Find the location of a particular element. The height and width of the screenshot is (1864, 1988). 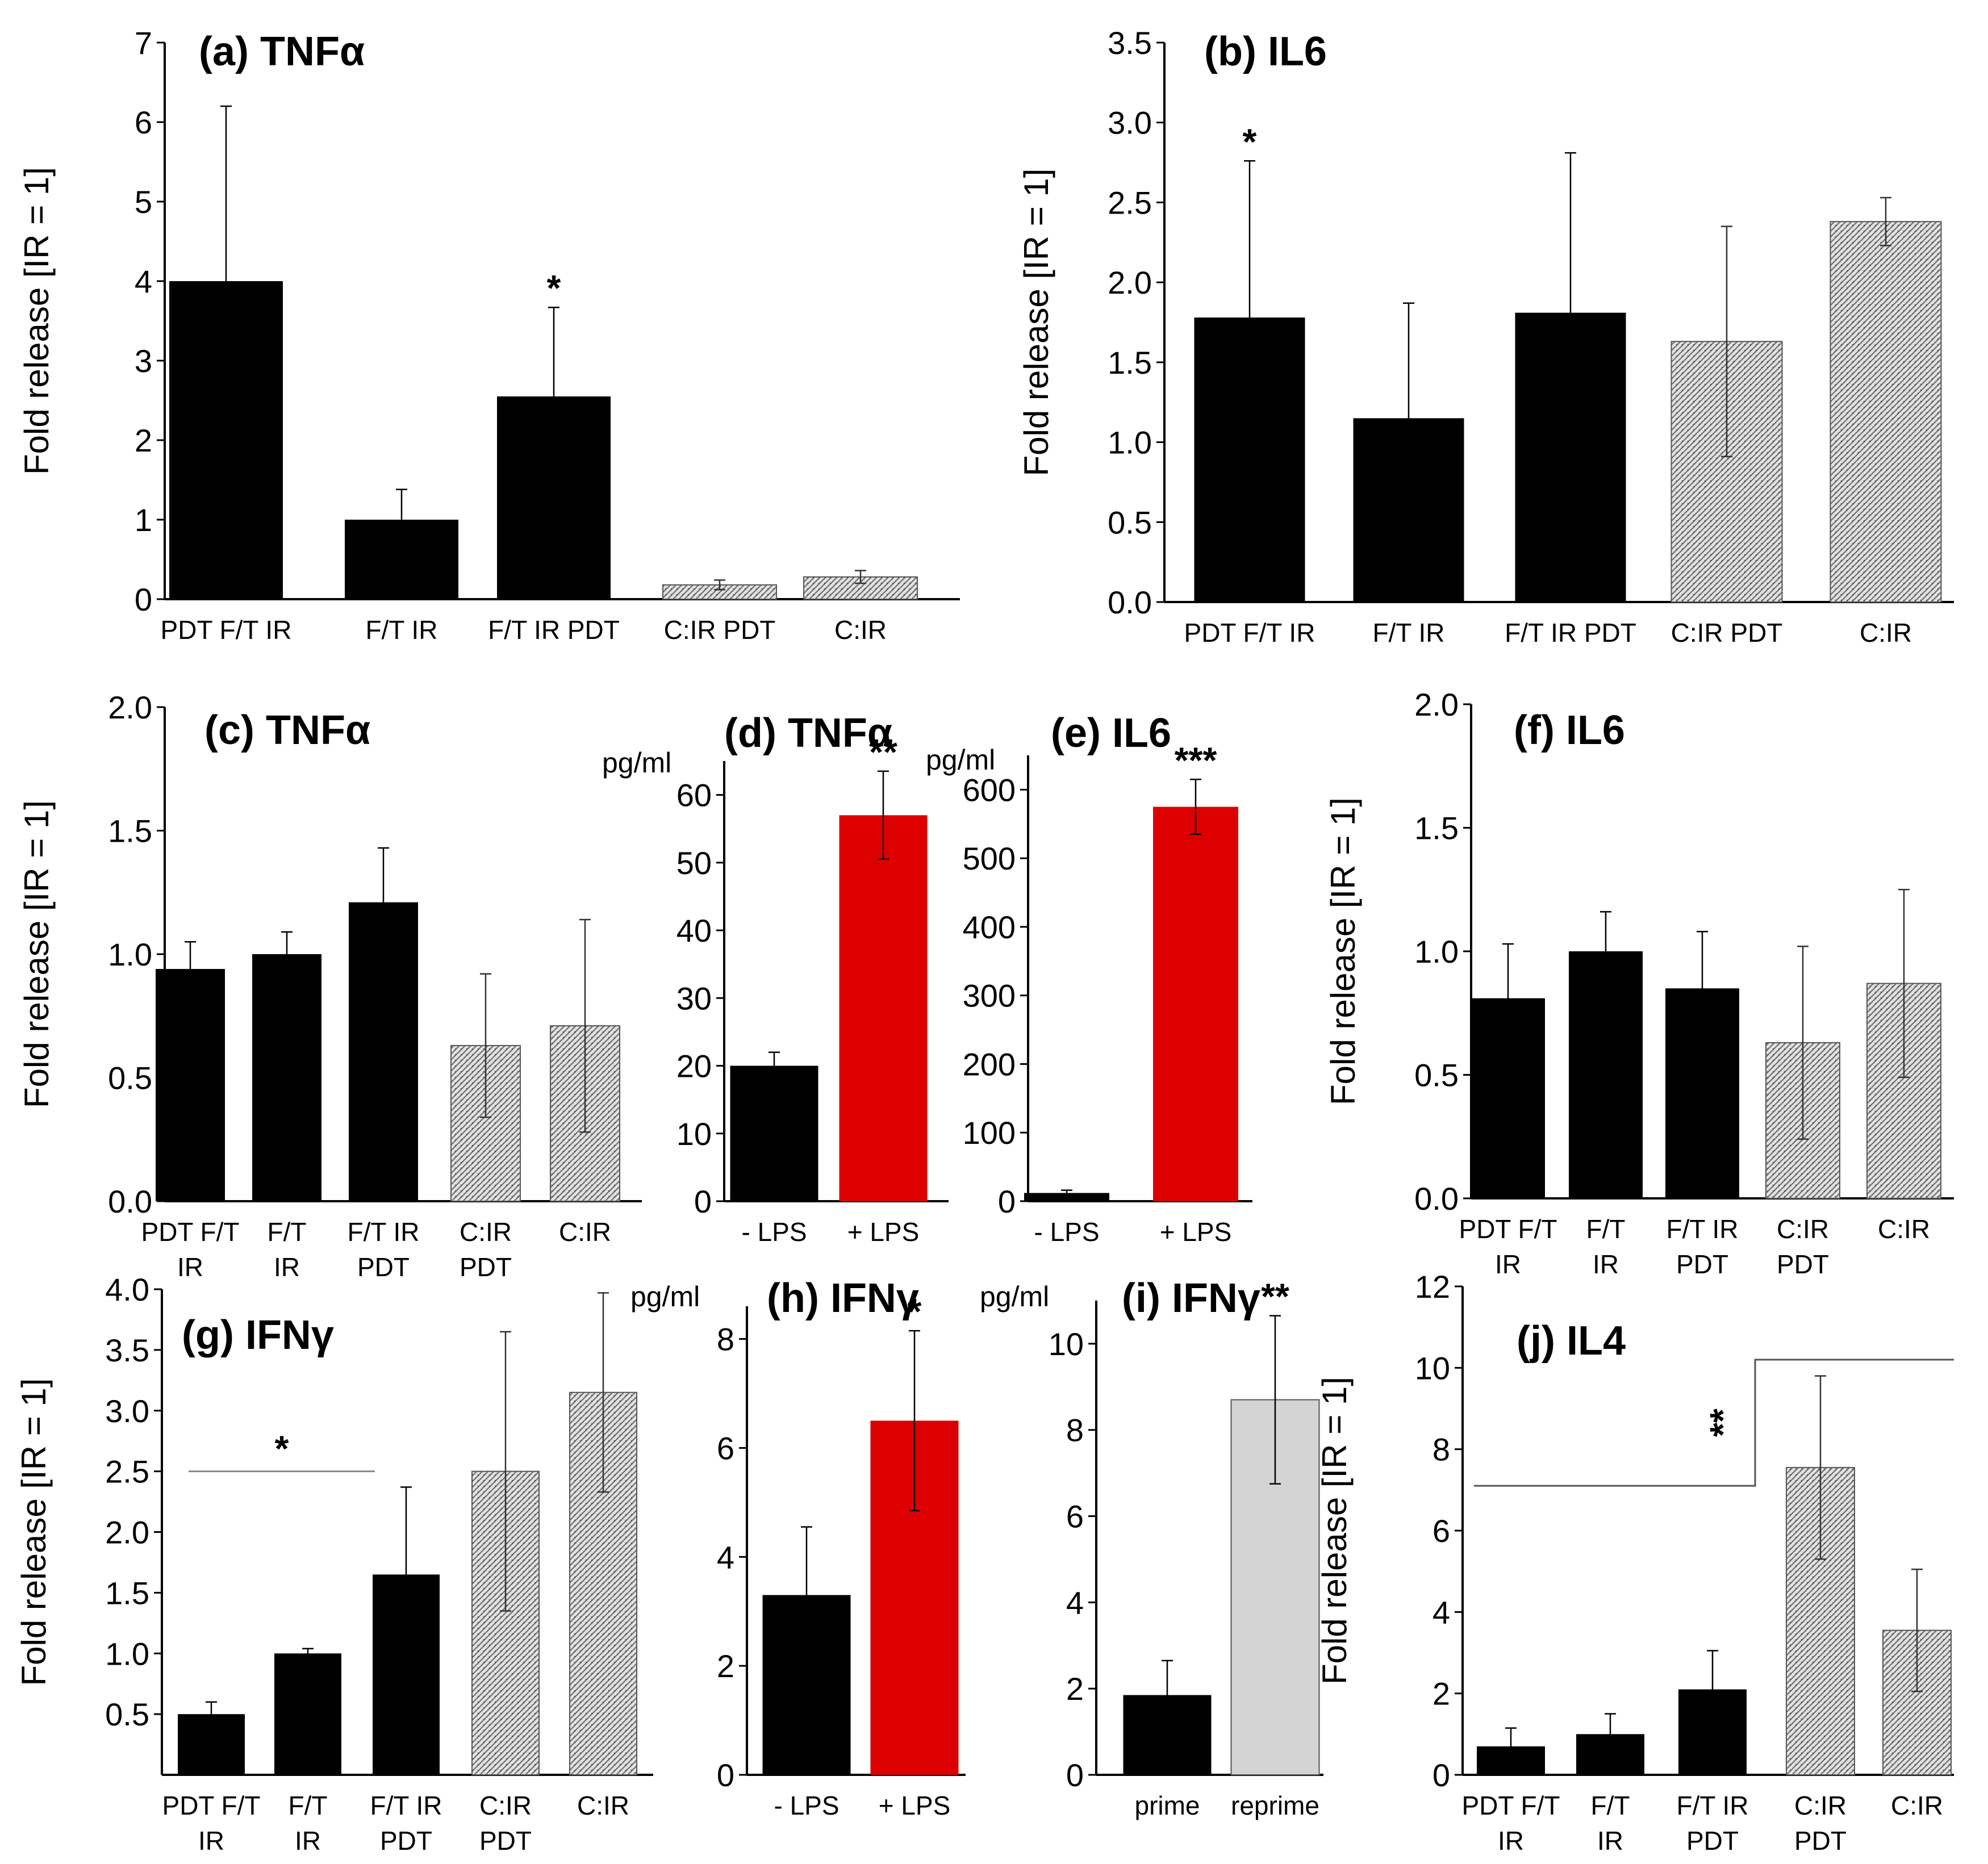

y-tick-label: 4.0 is located at coordinates (127, 1289).